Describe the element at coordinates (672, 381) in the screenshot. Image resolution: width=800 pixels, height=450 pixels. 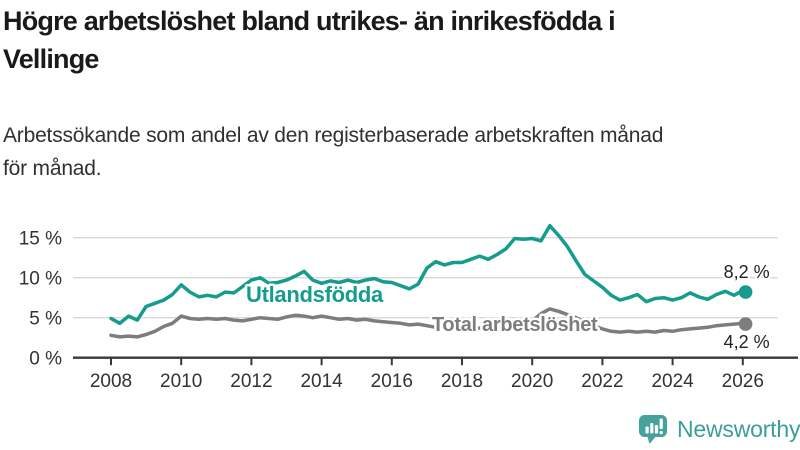
I see `x-axis-tick-label: 2024` at that location.